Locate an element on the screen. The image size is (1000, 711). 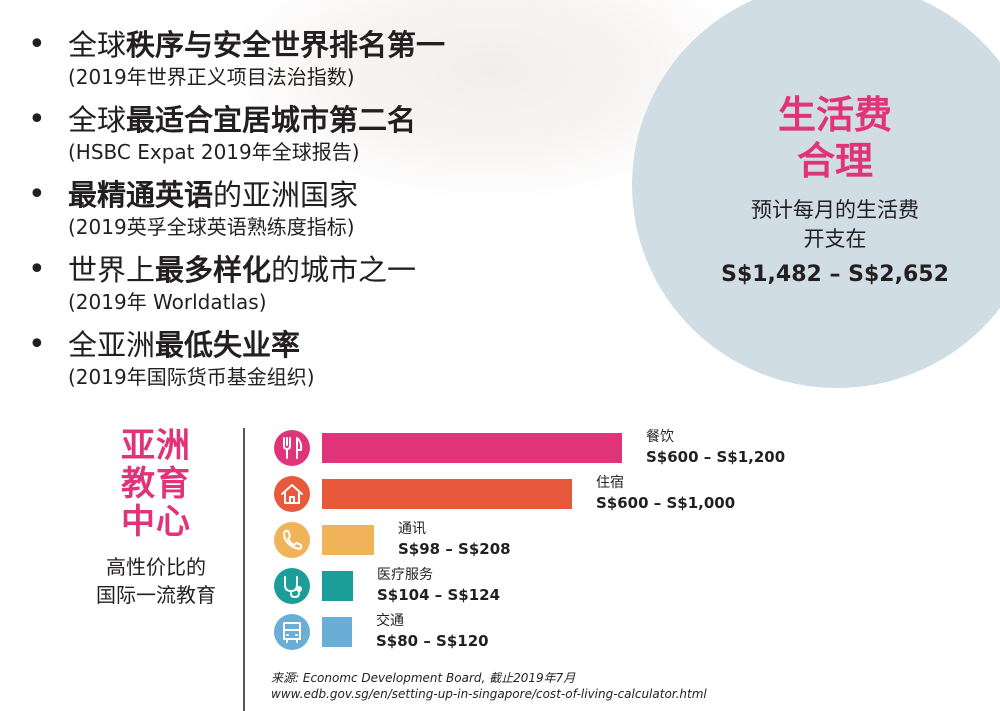
cost-sub-line1: 预计每月的生活费 is located at coordinates (835, 210).